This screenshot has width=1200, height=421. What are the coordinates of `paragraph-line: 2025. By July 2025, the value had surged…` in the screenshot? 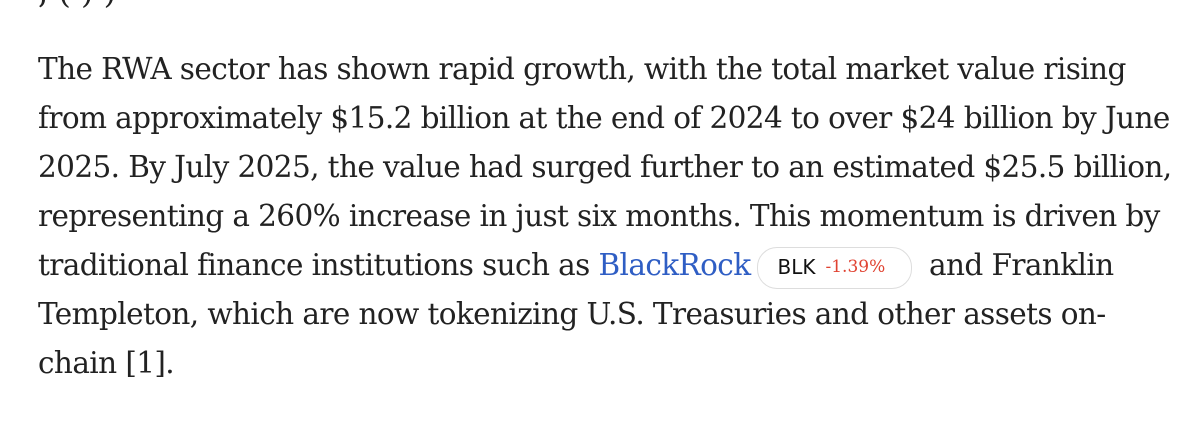 It's located at (605, 167).